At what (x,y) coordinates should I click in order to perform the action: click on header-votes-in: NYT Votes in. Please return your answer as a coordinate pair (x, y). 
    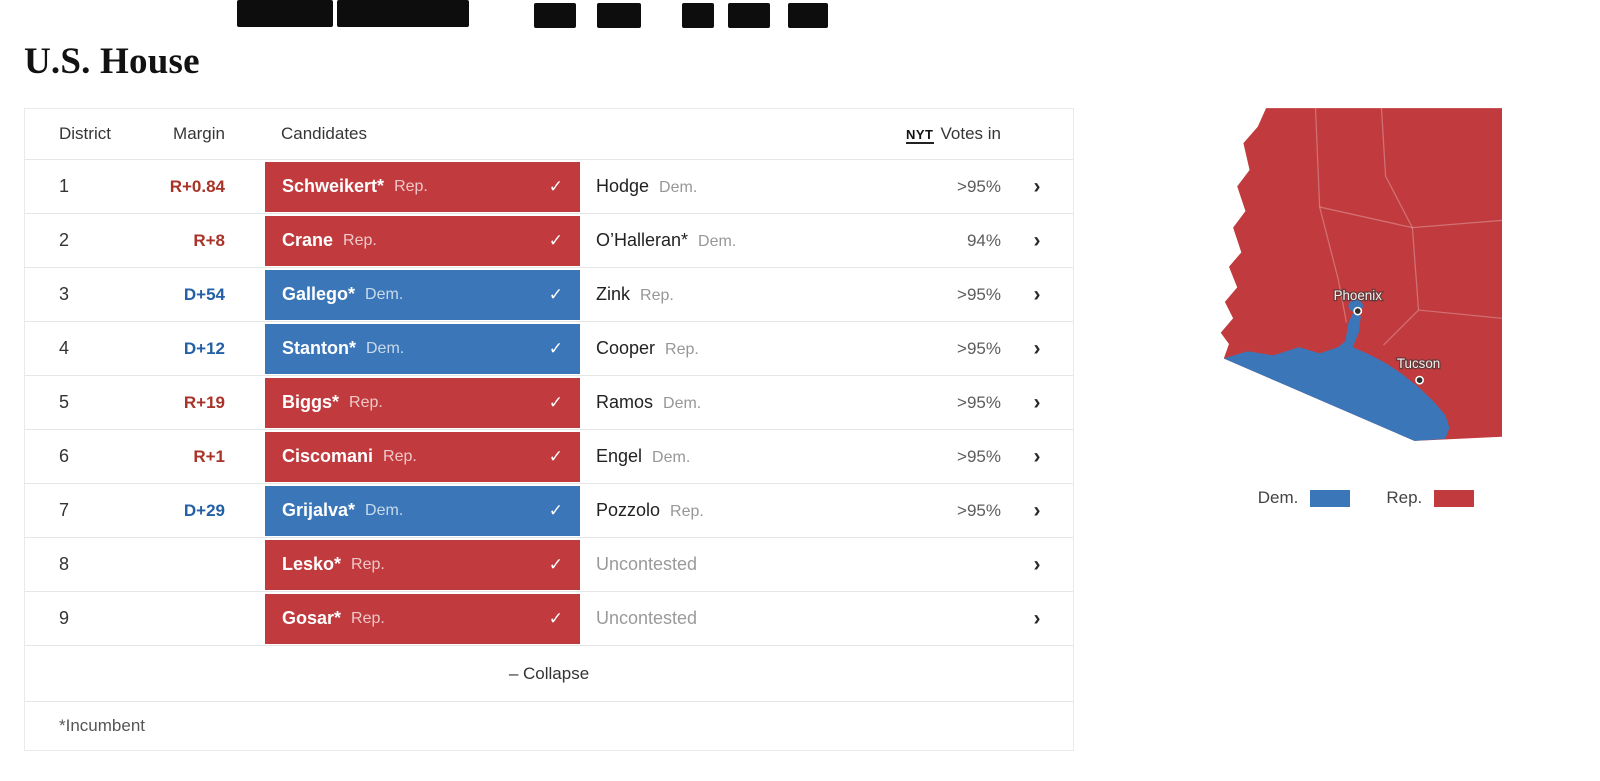
    Looking at the image, I should click on (953, 134).